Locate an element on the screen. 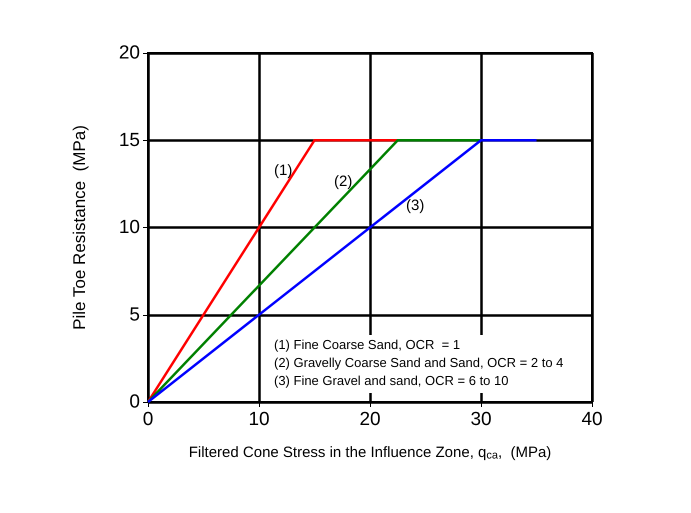 This screenshot has height=513, width=691. x-tick-label: 20 is located at coordinates (370, 419).